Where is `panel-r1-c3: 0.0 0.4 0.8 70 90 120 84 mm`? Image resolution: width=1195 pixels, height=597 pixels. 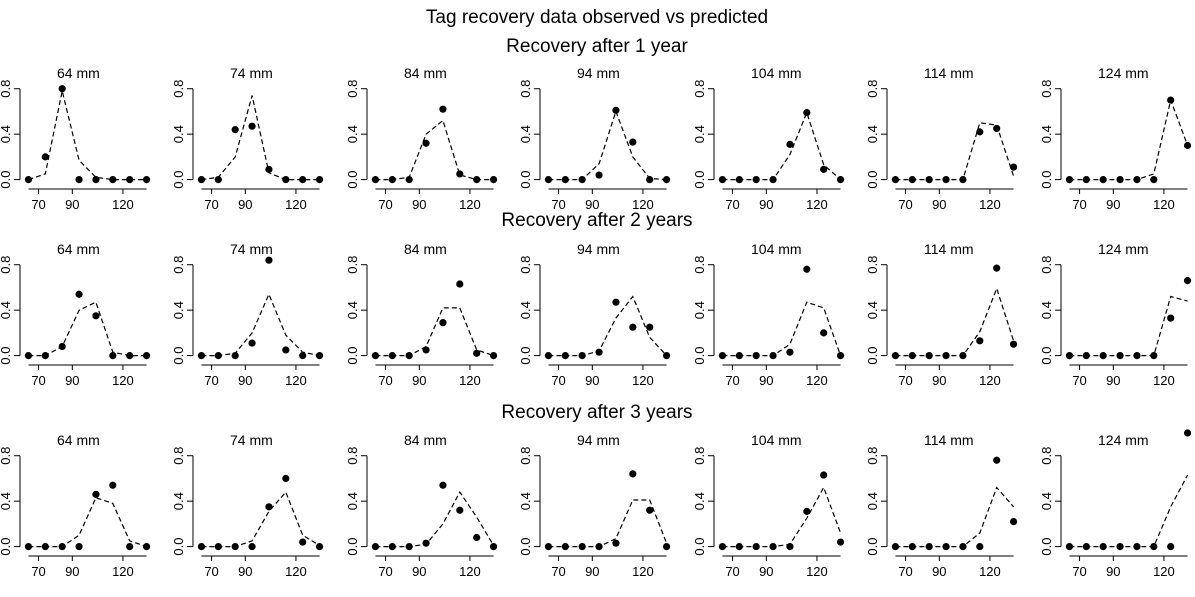
panel-r1-c3: 0.0 0.4 0.8 70 90 120 84 mm is located at coordinates (421, 138).